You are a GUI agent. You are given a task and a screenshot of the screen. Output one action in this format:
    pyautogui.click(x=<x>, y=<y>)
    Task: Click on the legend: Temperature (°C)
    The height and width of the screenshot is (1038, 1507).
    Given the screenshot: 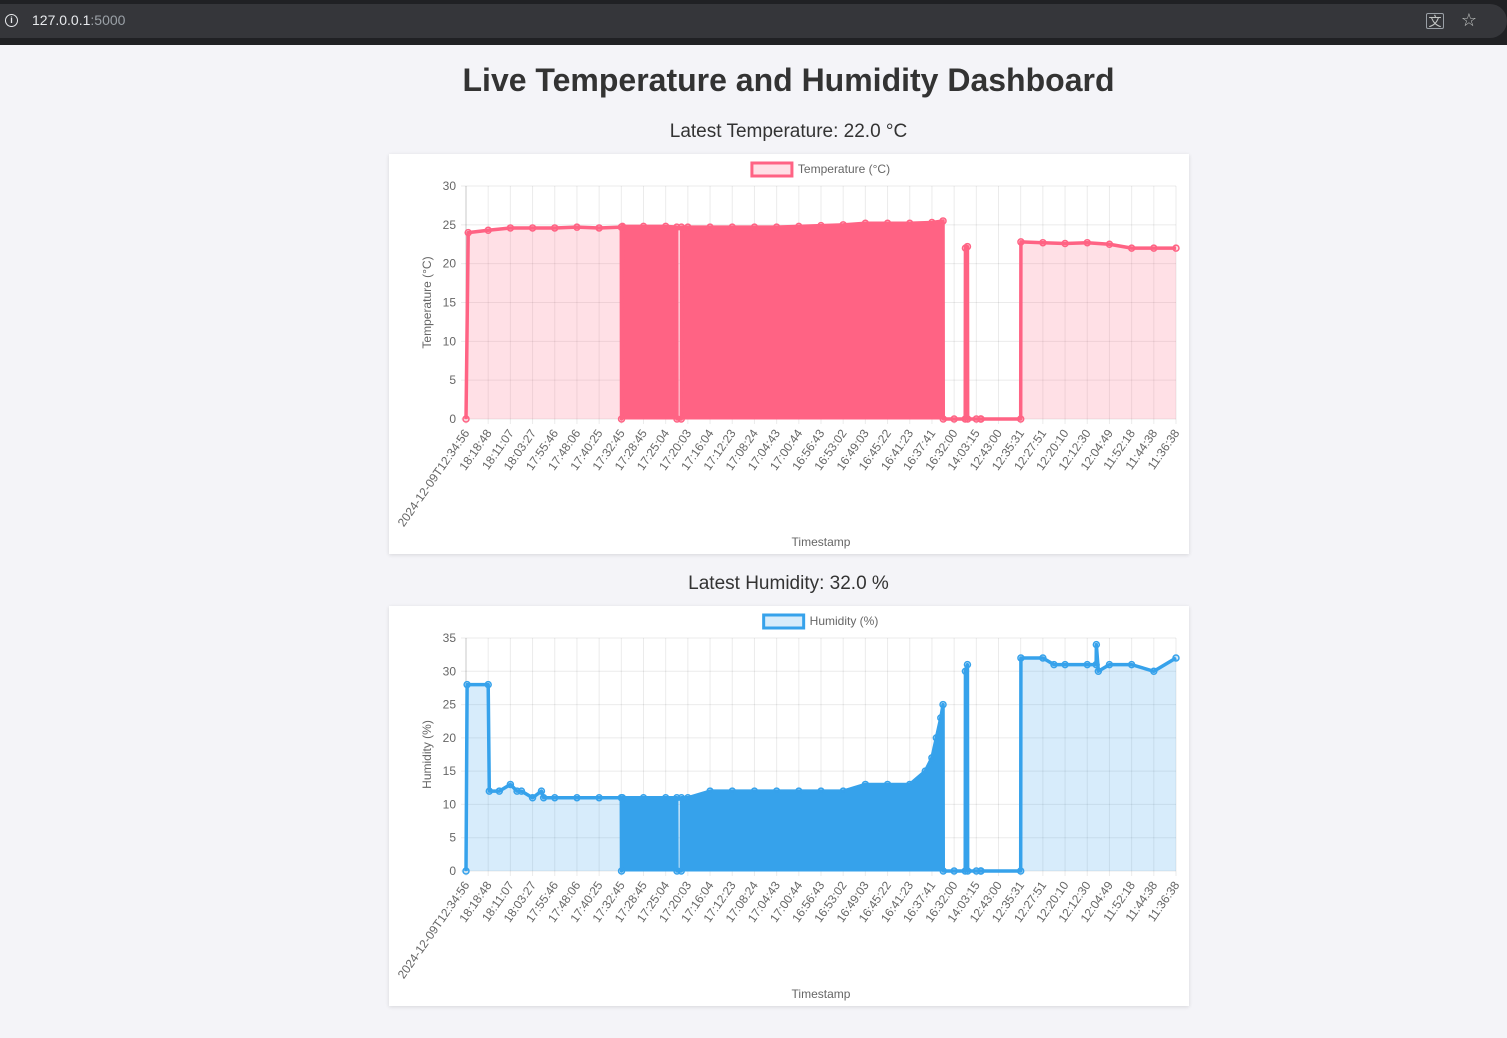 What is the action you would take?
    pyautogui.click(x=820, y=169)
    